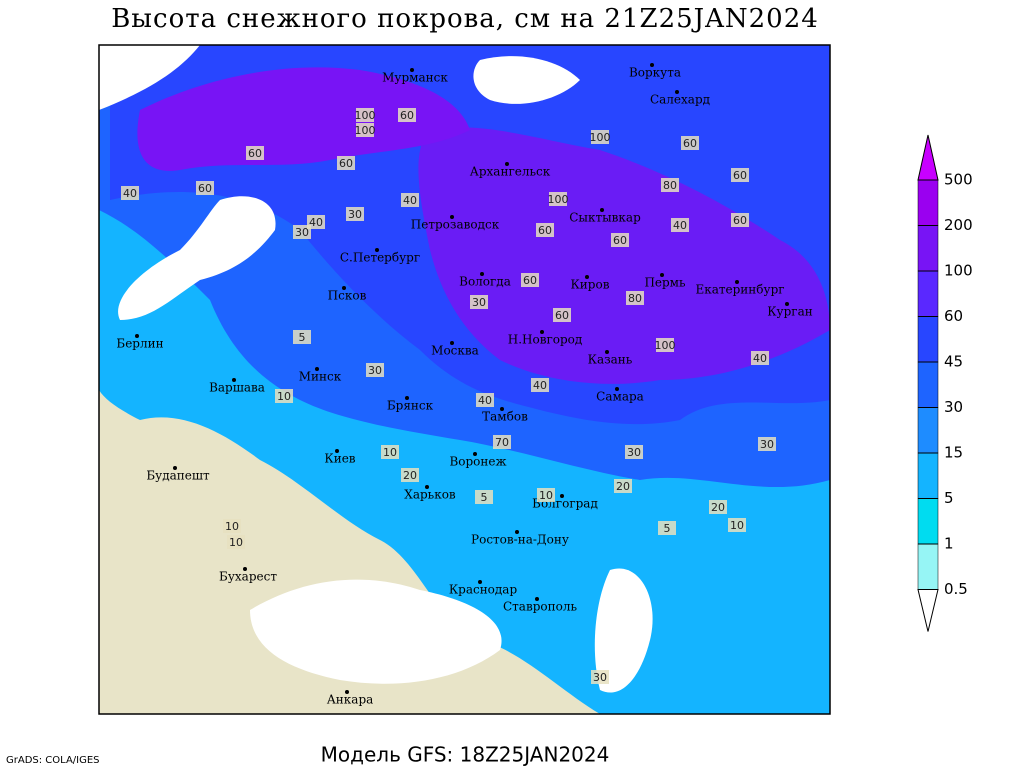 The width and height of the screenshot is (1024, 772). Describe the element at coordinates (380, 258) in the screenshot. I see `city-label: С.Петербург` at that location.